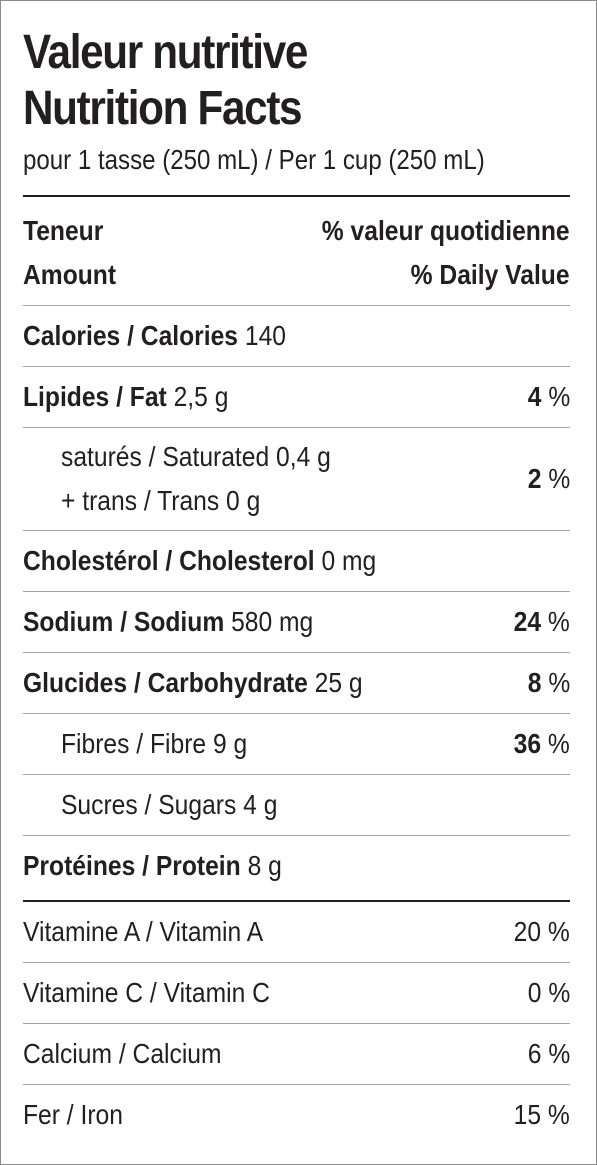  I want to click on row-calories: Calories / Calories 140, so click(296, 336).